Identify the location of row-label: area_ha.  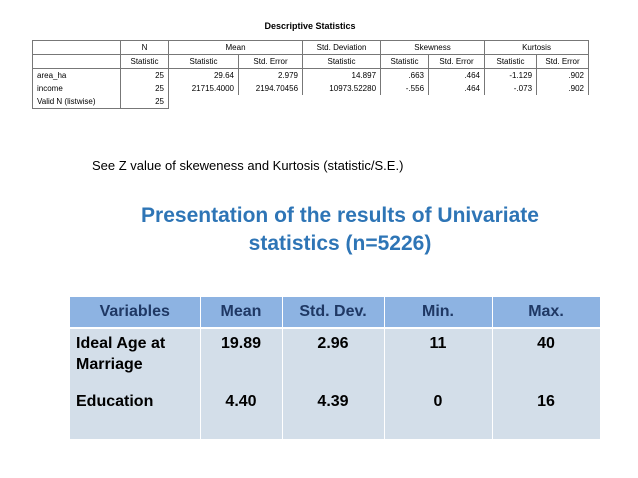
(76, 75).